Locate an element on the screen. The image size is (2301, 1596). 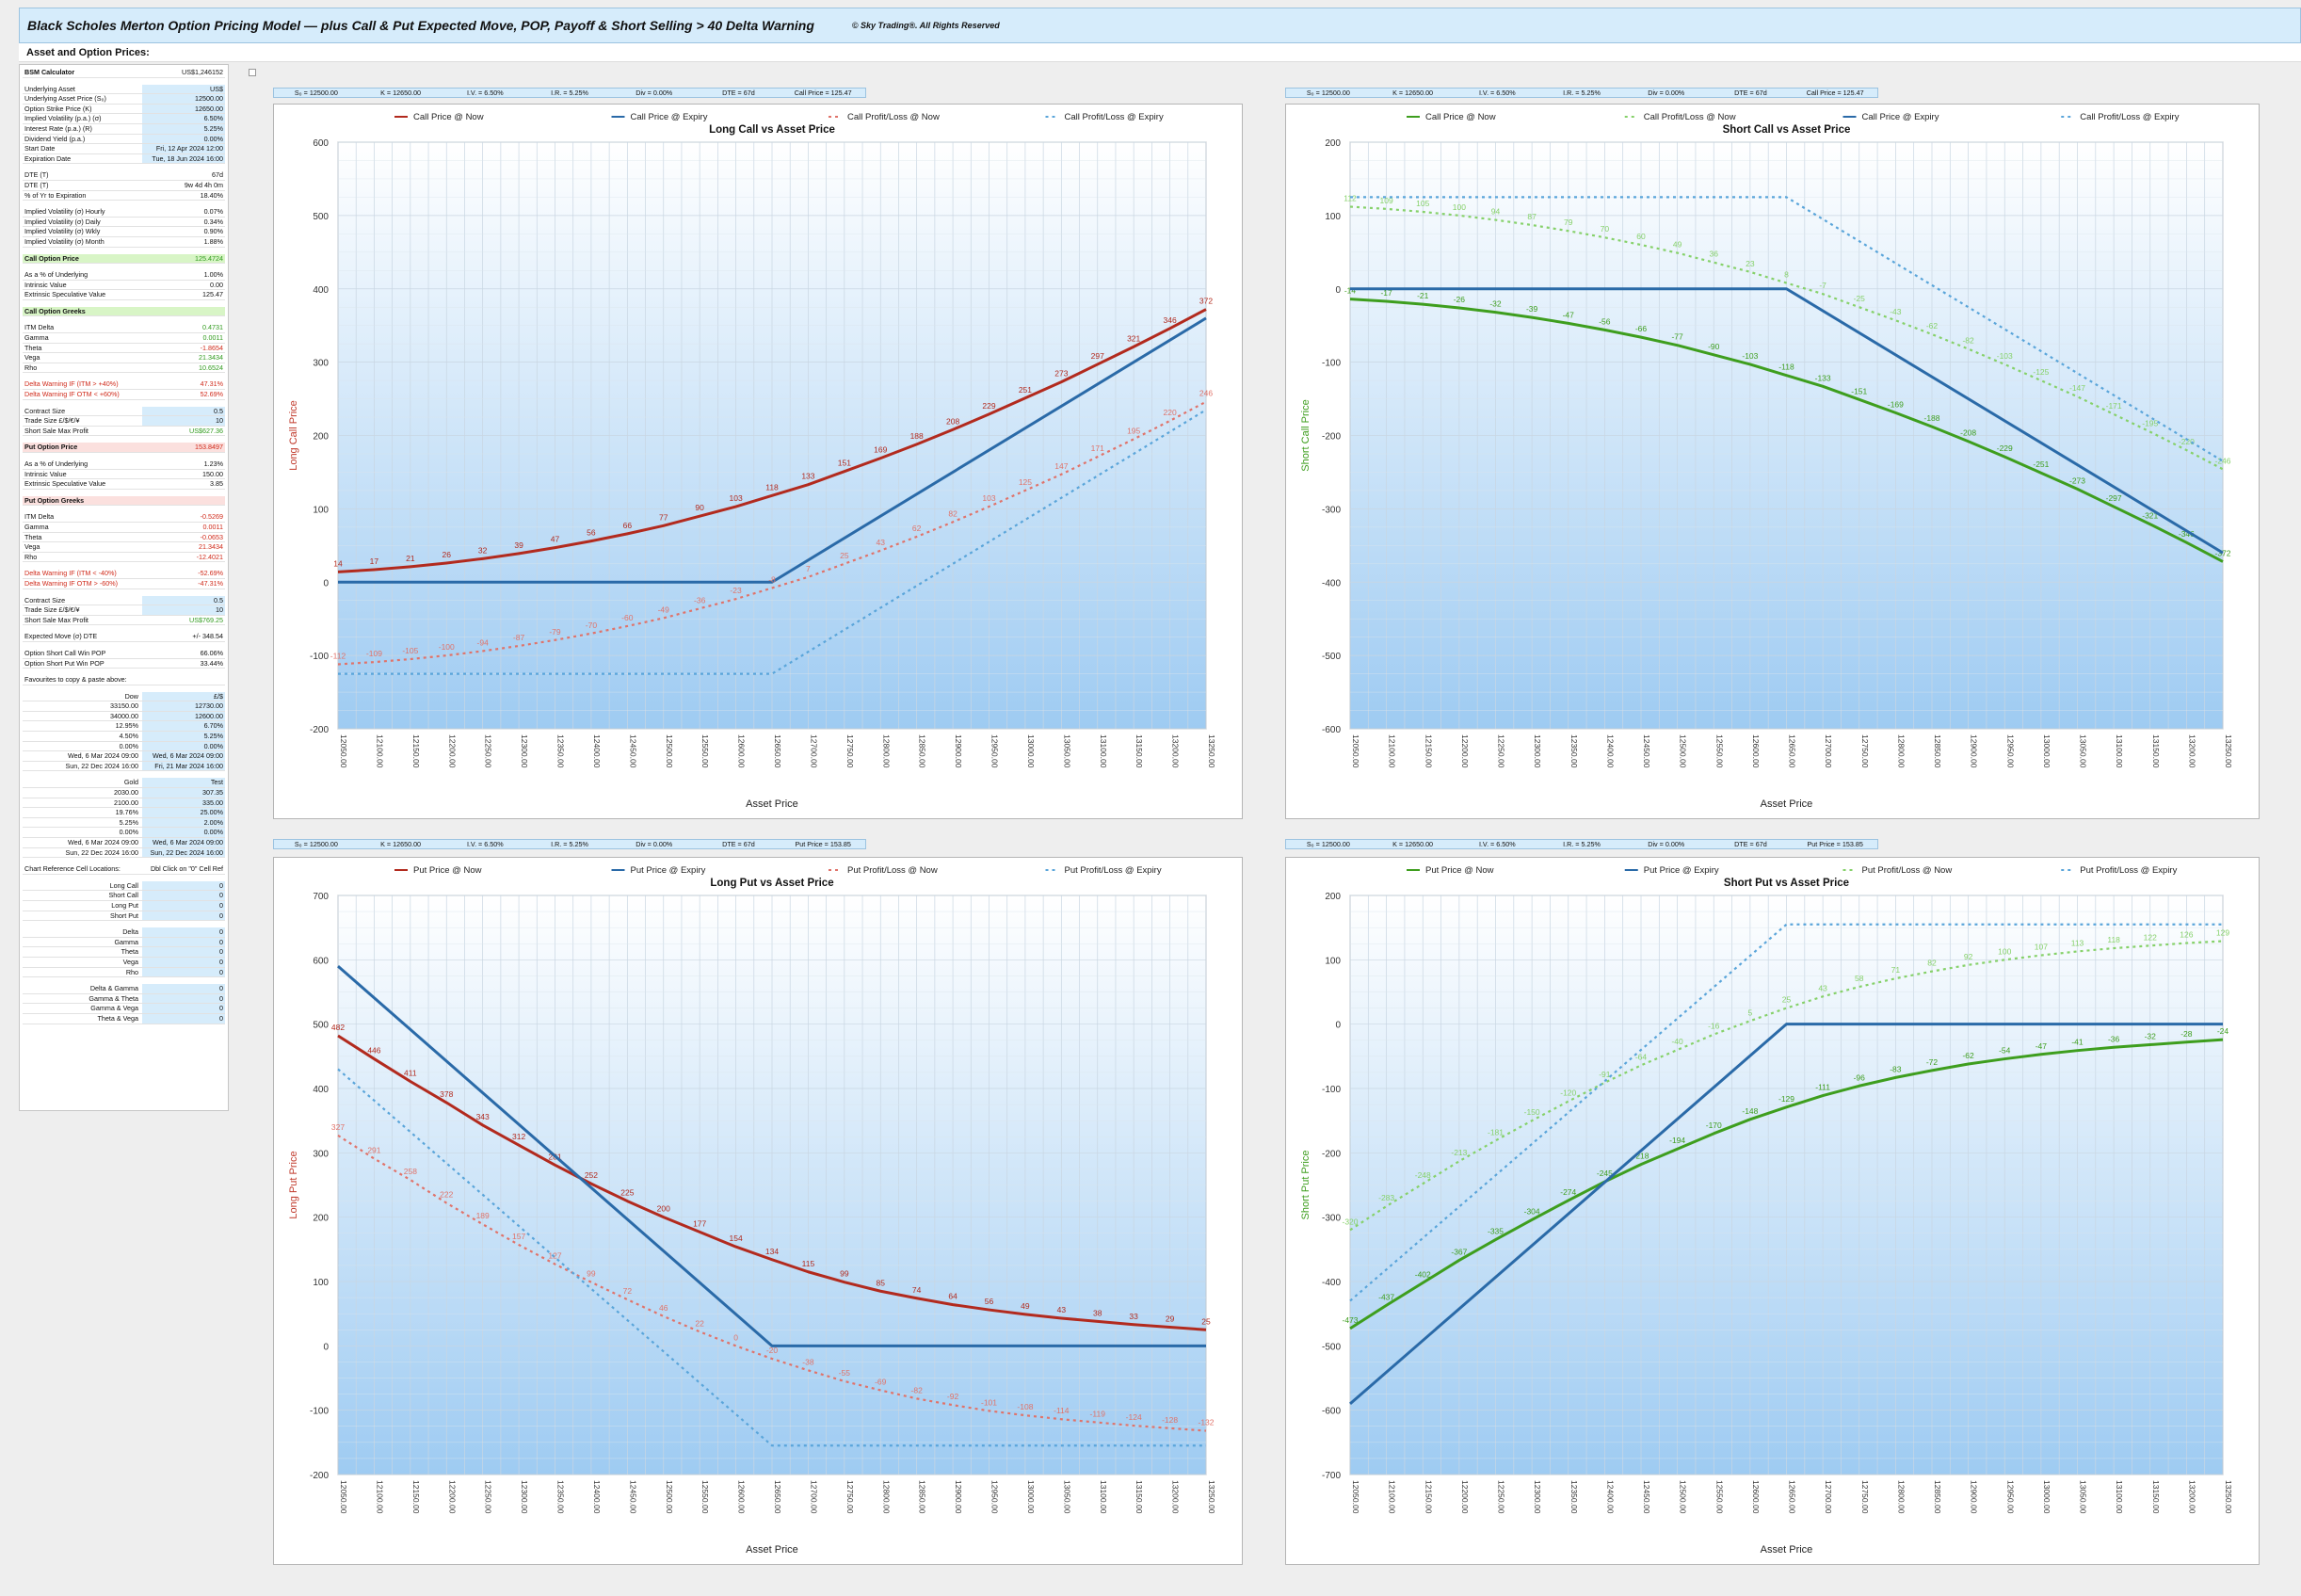
pop-row: Option Short Put Win POP 33.44% is located at coordinates (124, 664).